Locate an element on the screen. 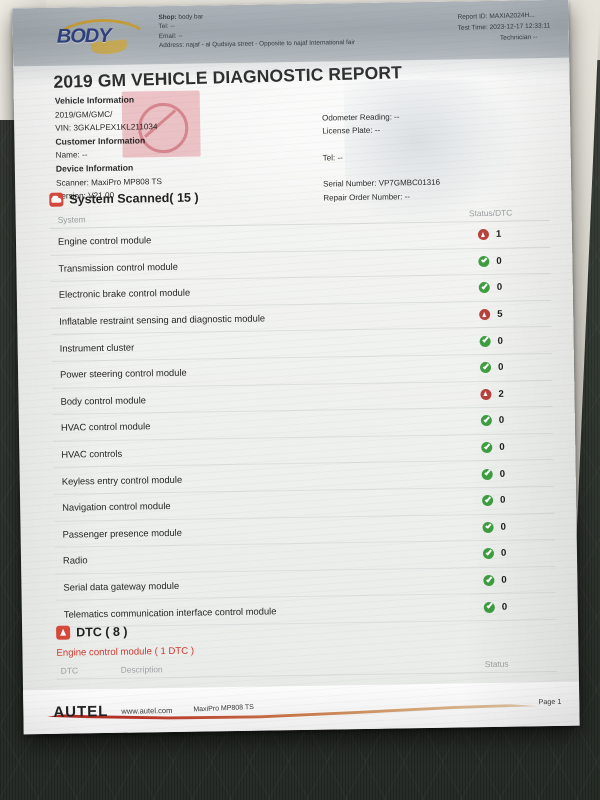  system-name: Keyless entry control module is located at coordinates (122, 480).